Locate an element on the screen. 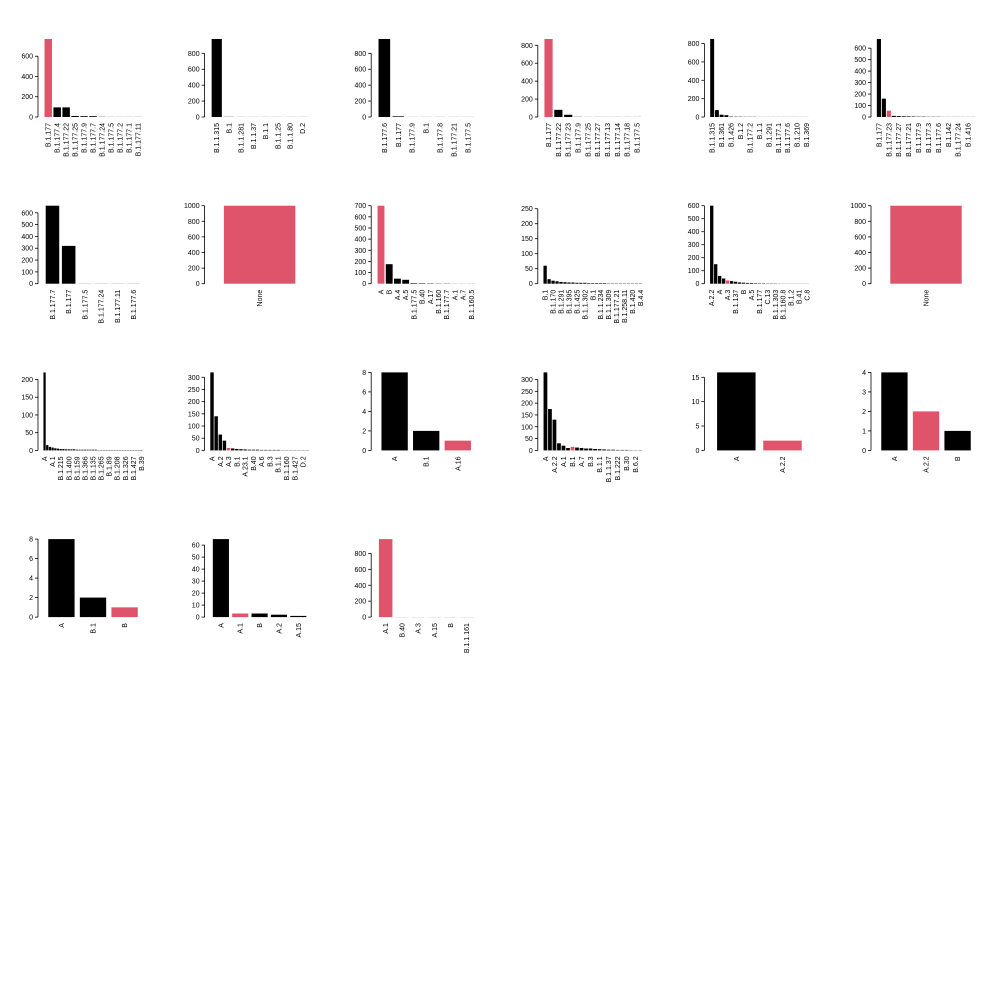  x-tick-label: B.1.1.80 is located at coordinates (291, 136).